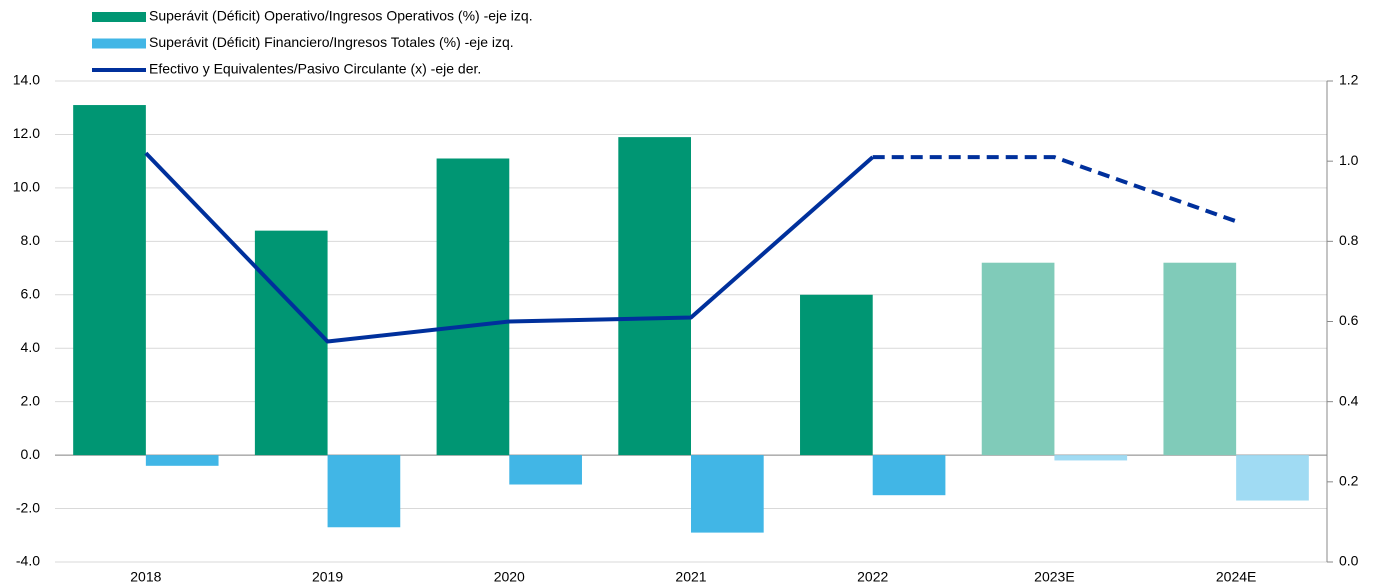  Describe the element at coordinates (1349, 80) in the screenshot. I see `y2-tick-label: 1.2` at that location.